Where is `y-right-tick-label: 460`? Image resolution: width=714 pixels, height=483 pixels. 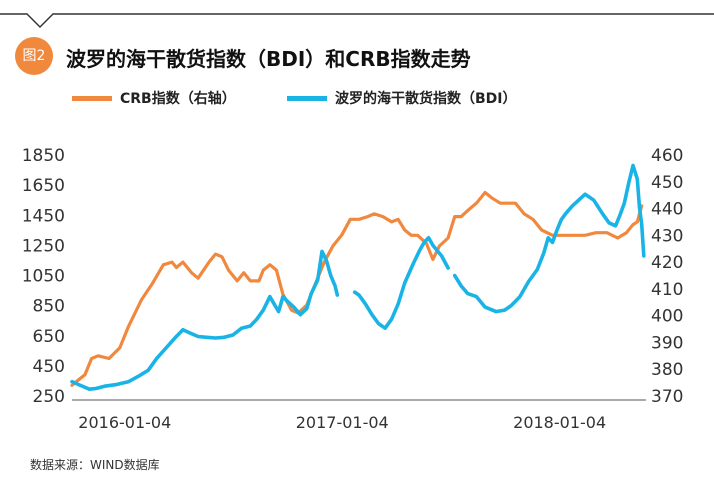
y-right-tick-label: 460 is located at coordinates (667, 156).